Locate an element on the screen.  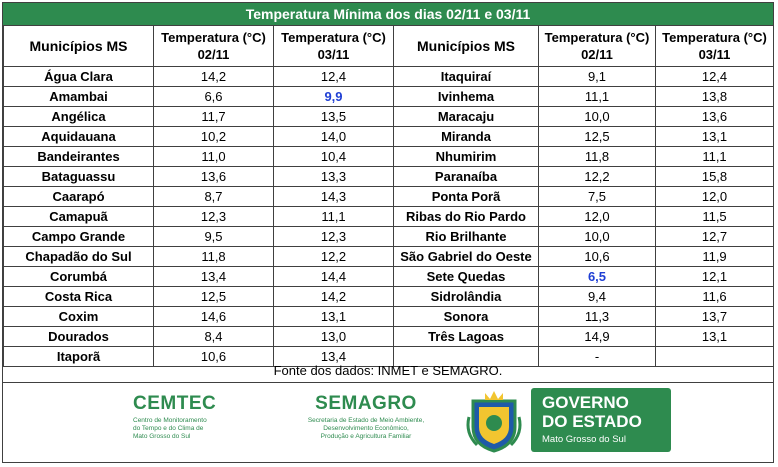
temp-0211-cell-left: 13,6 is located at coordinates (213, 176).